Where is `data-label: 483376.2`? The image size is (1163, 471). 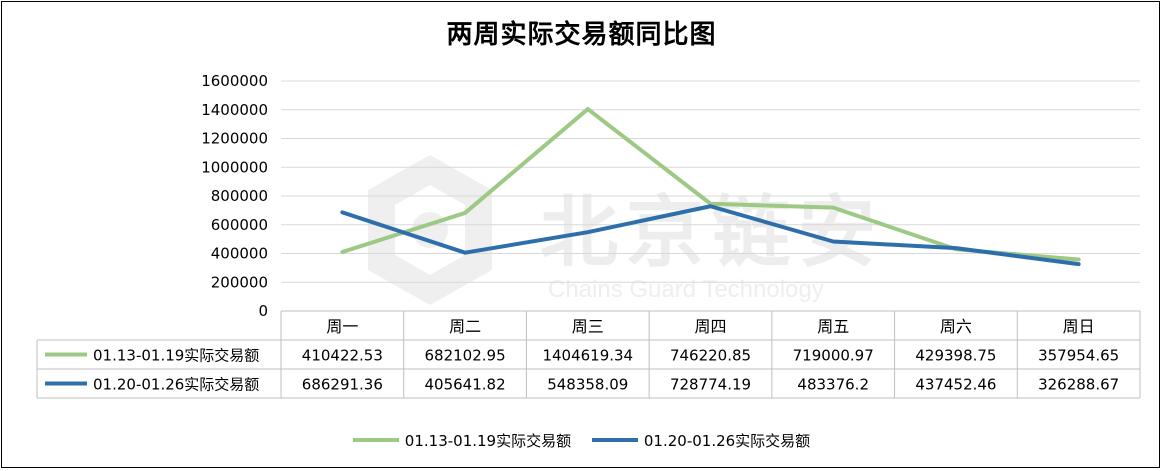 data-label: 483376.2 is located at coordinates (833, 385).